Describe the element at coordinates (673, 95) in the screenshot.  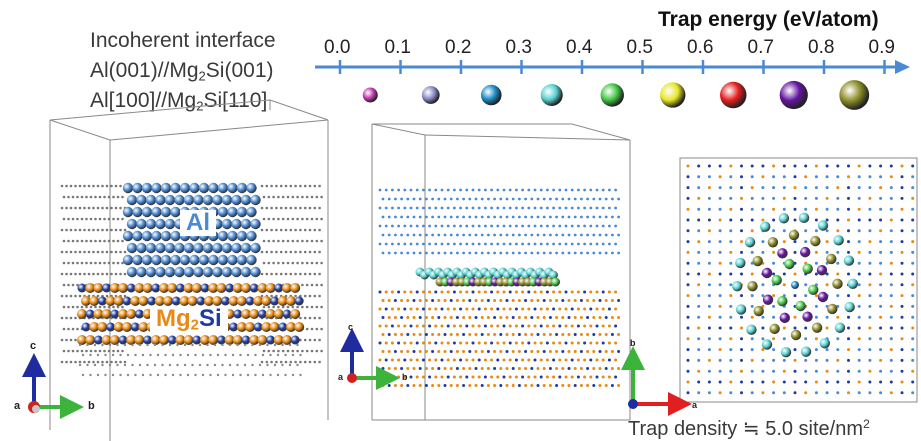
I see `trap-energy-sphere` at that location.